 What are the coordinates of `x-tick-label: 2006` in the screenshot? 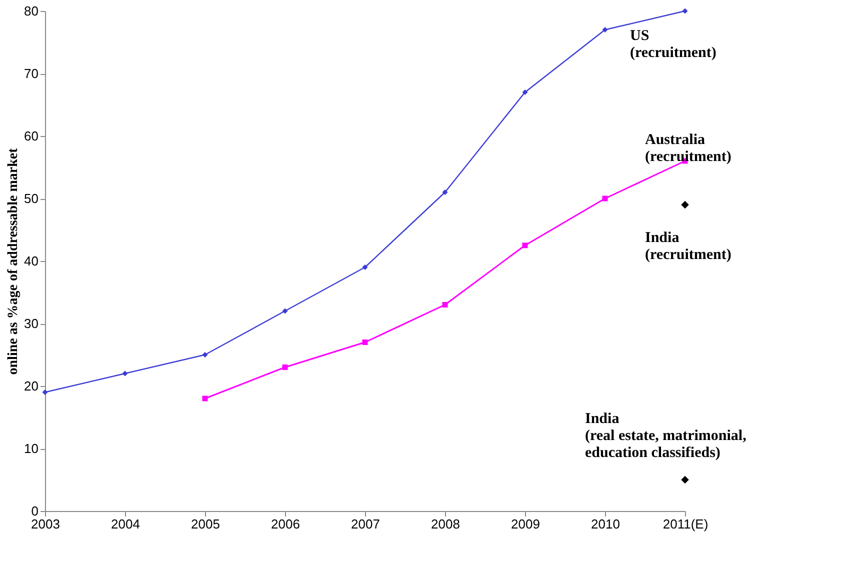 It's located at (285, 524).